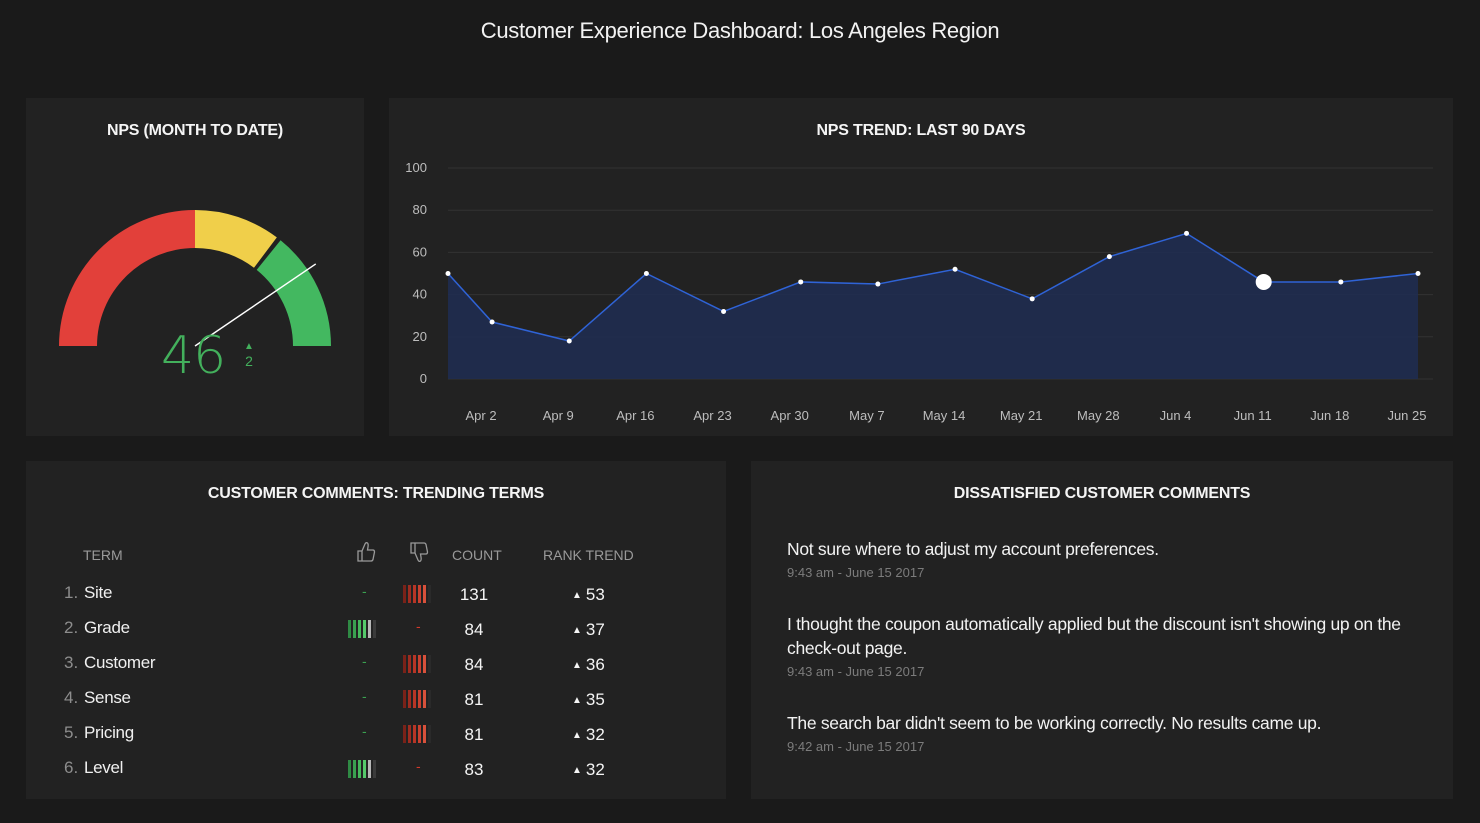 Image resolution: width=1480 pixels, height=823 pixels. Describe the element at coordinates (376, 701) in the screenshot. I see `term-row: 4. Sense - 81 ▲ 35` at that location.